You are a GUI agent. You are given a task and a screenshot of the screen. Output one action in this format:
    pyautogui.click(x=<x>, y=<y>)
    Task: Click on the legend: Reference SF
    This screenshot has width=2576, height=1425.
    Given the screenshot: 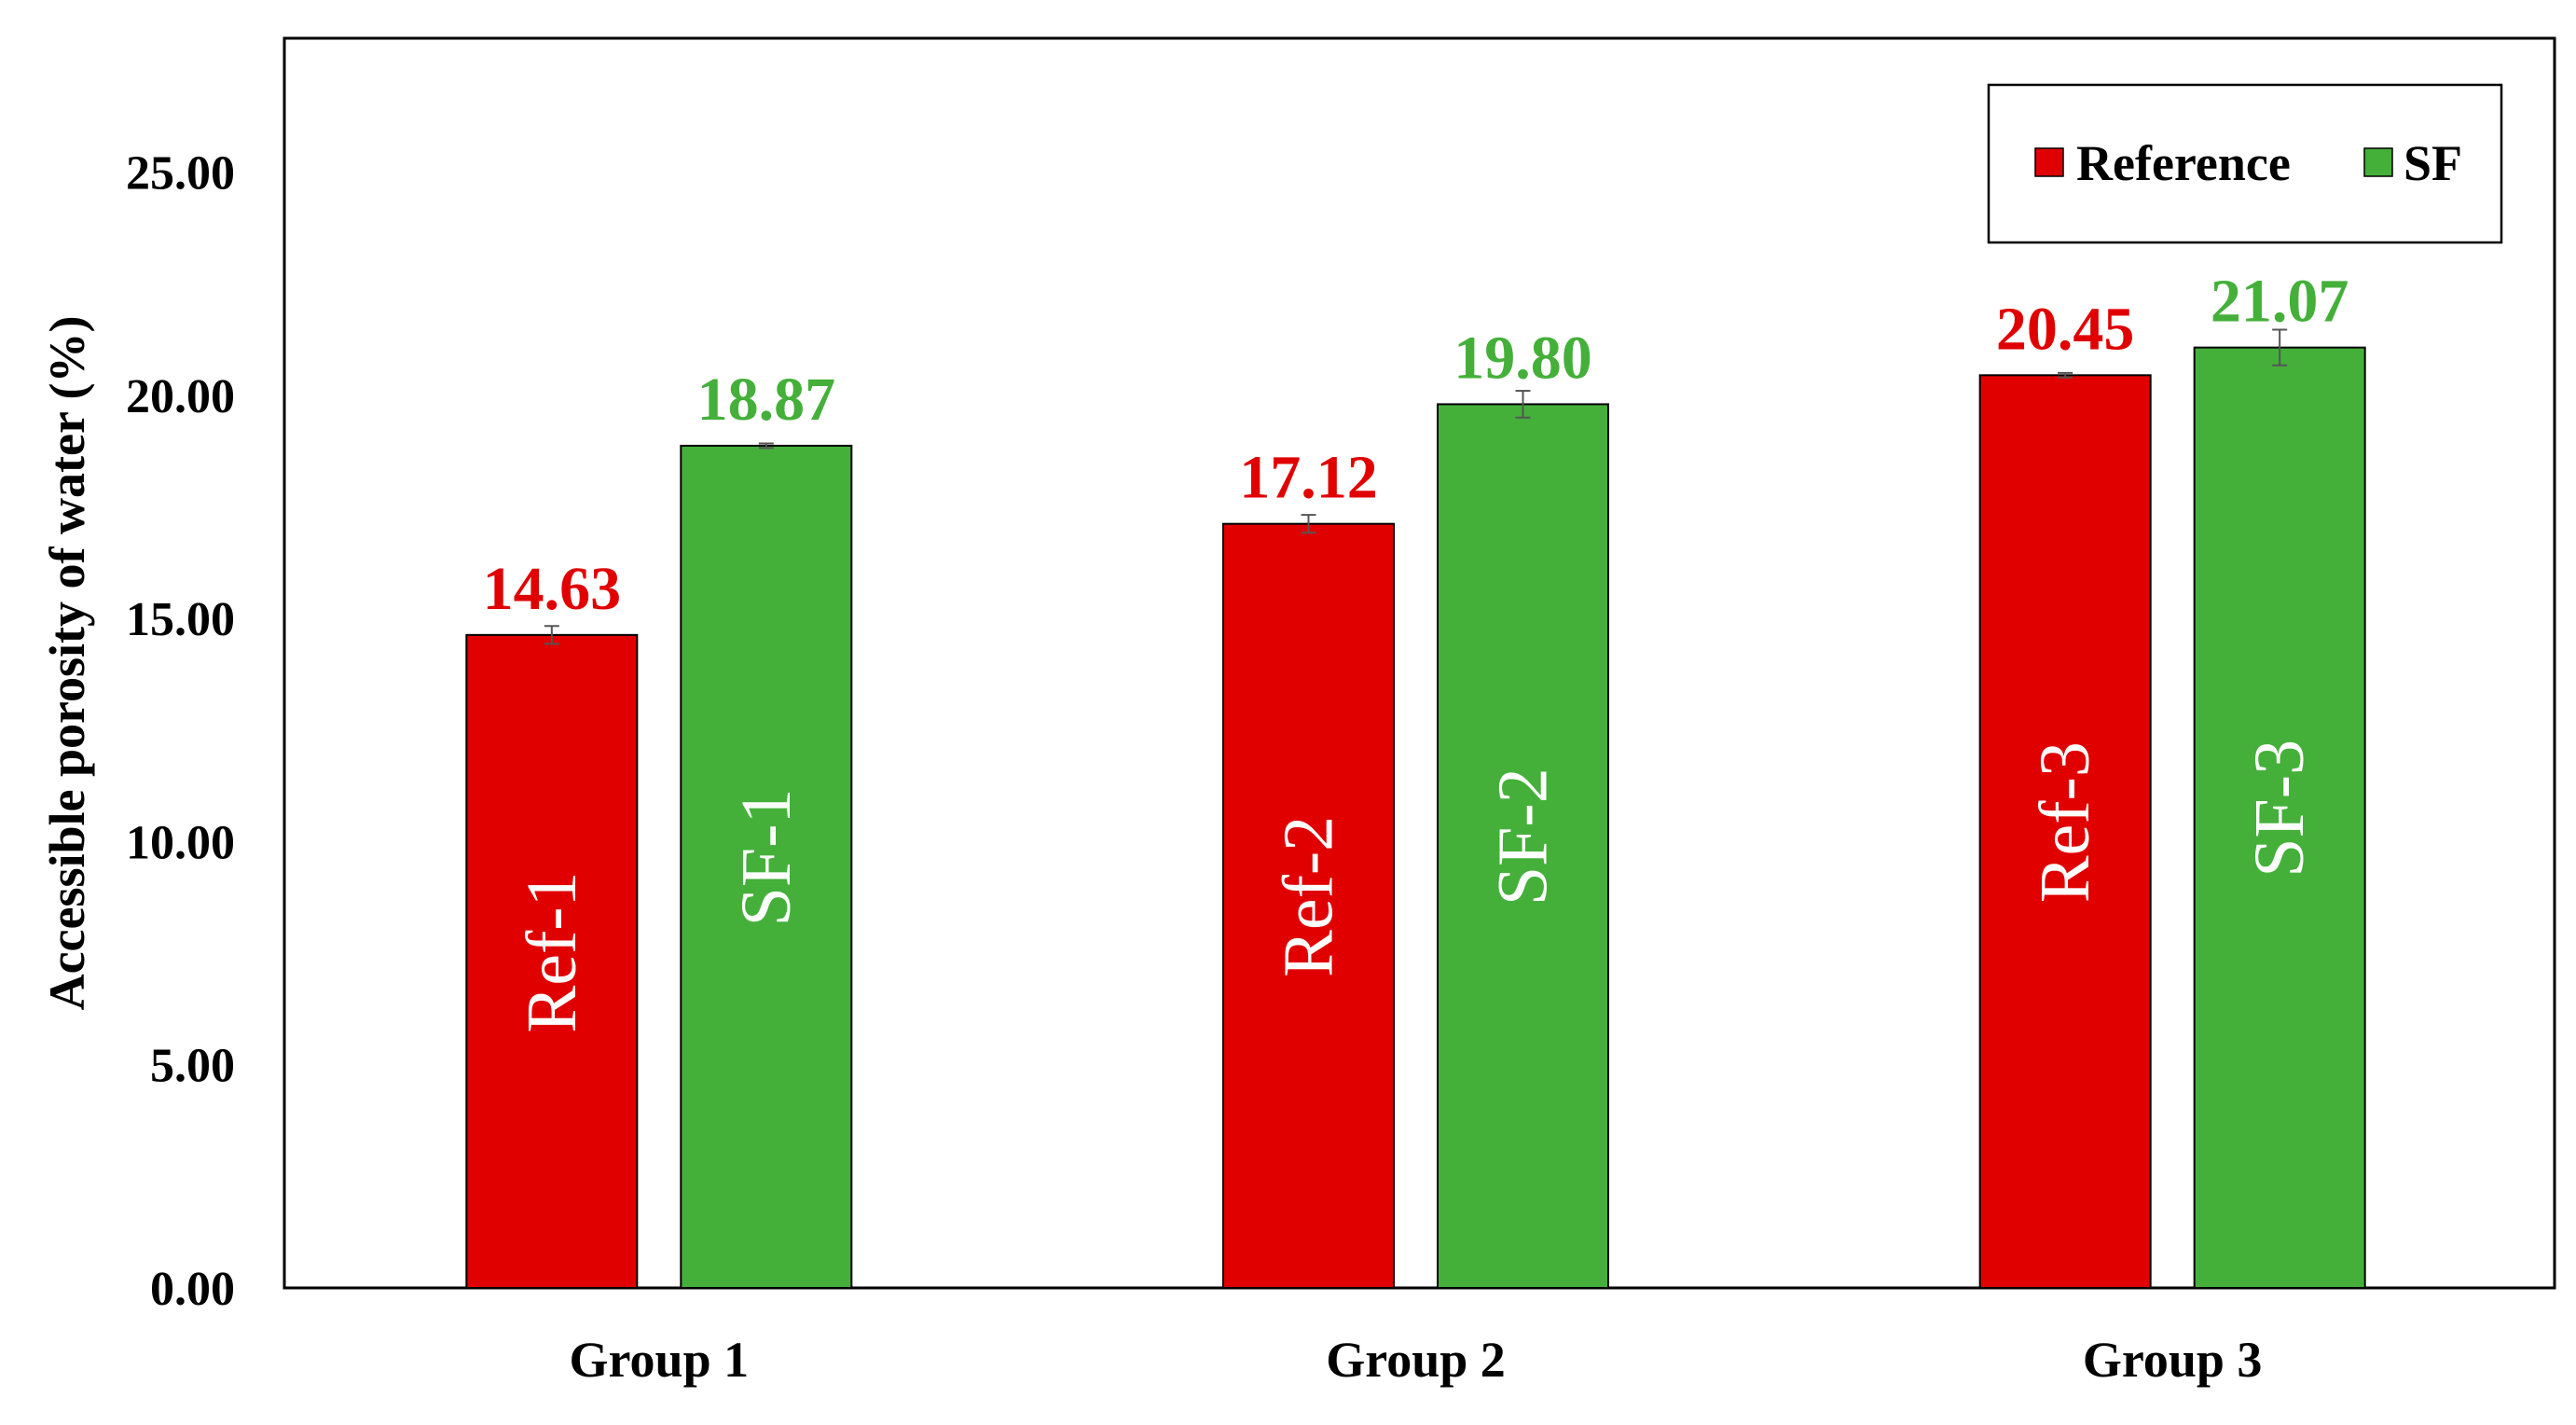 What is the action you would take?
    pyautogui.click(x=2245, y=163)
    